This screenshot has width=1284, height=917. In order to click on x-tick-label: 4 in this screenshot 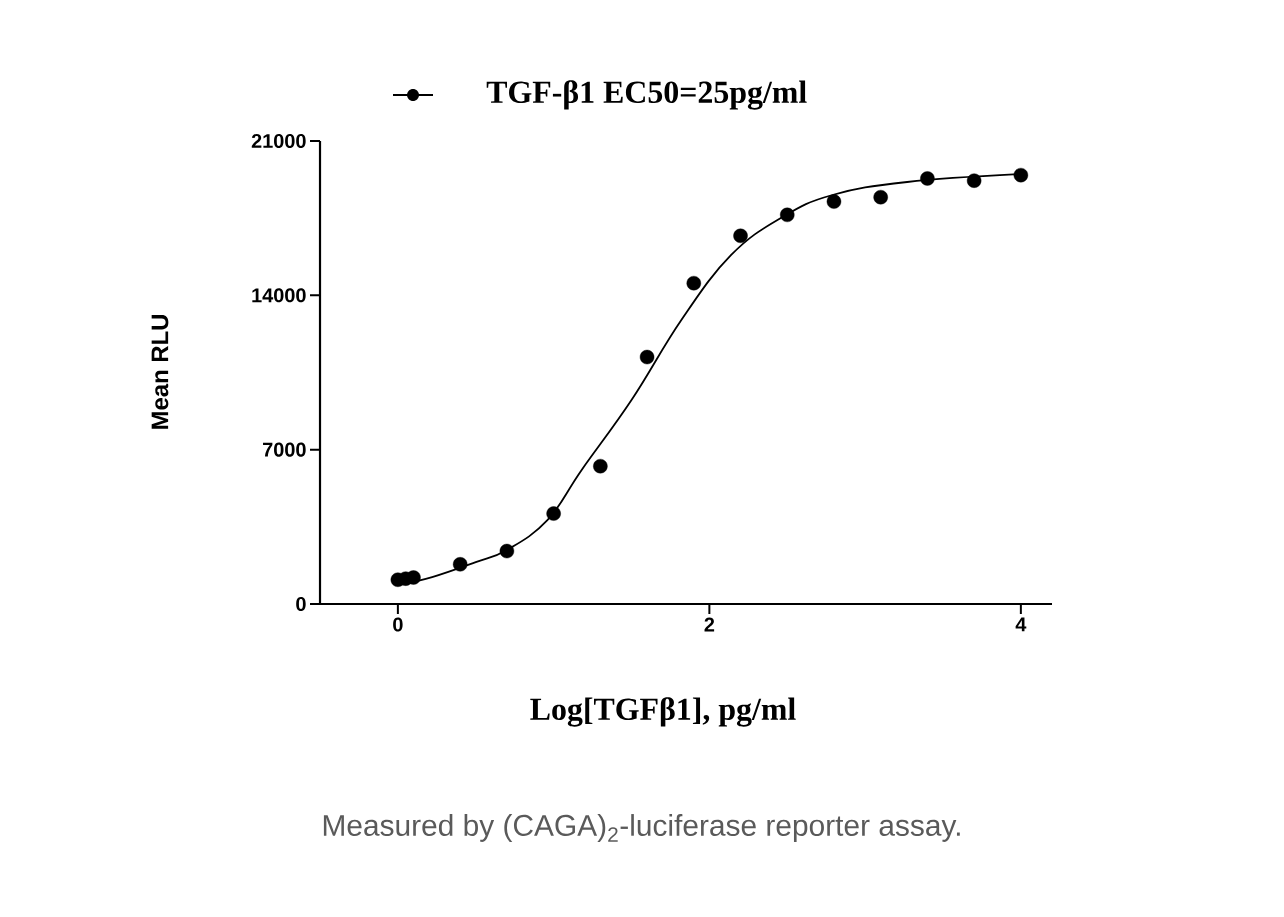, I will do `click(1021, 624)`.